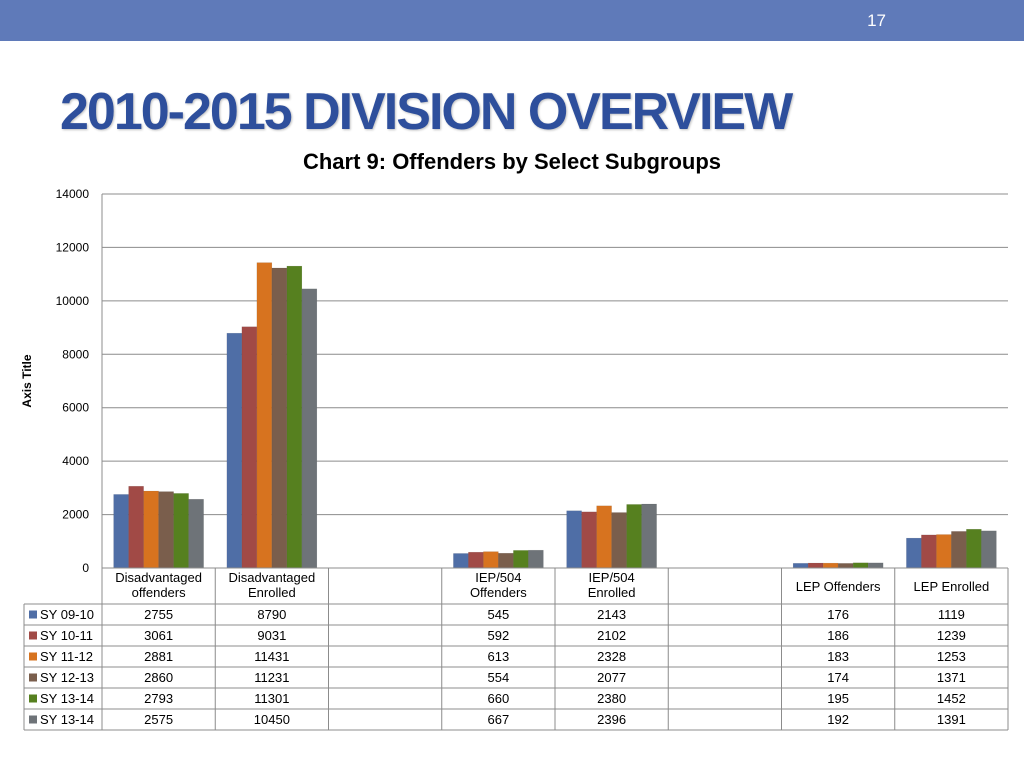 This screenshot has width=1024, height=768. What do you see at coordinates (271, 698) in the screenshot?
I see `data-table-value: 11301` at bounding box center [271, 698].